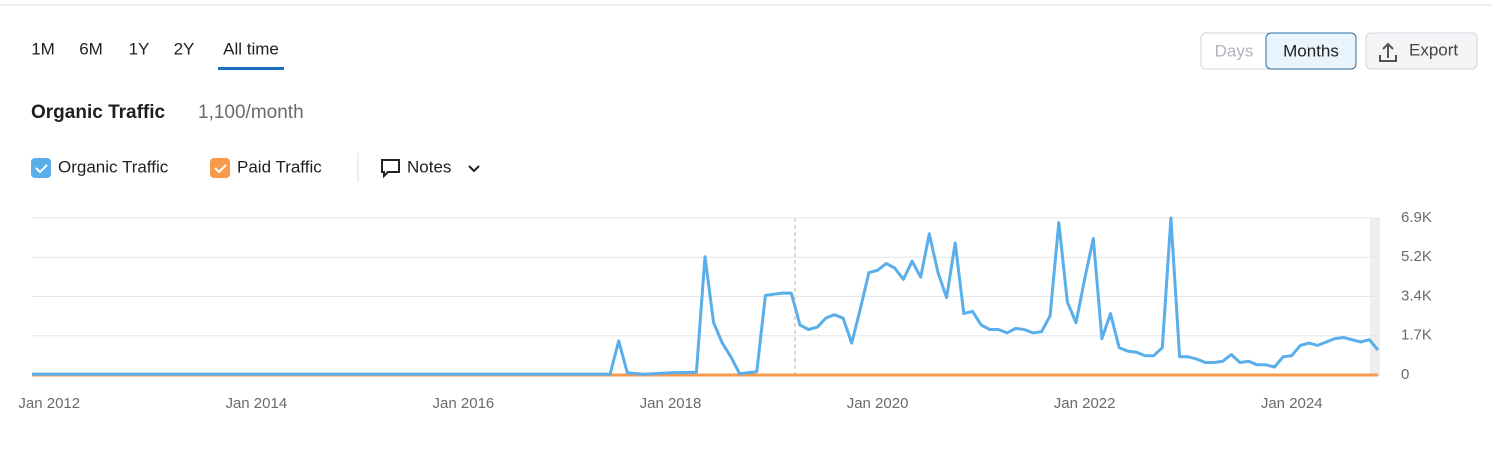 The width and height of the screenshot is (1492, 451). What do you see at coordinates (184, 48) in the screenshot?
I see `range-button: 2Y` at bounding box center [184, 48].